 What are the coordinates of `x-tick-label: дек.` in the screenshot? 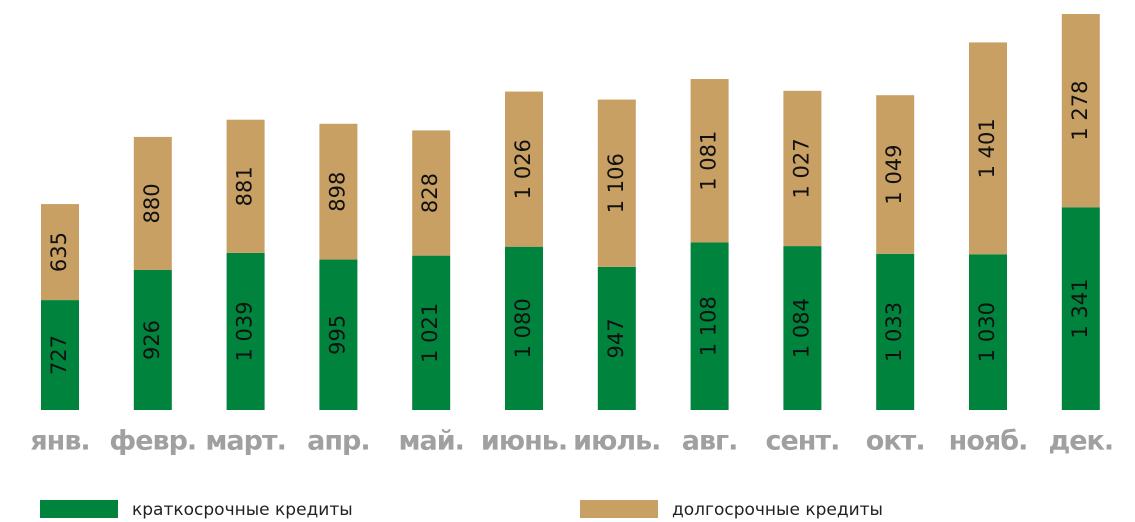 It's located at (1080, 441).